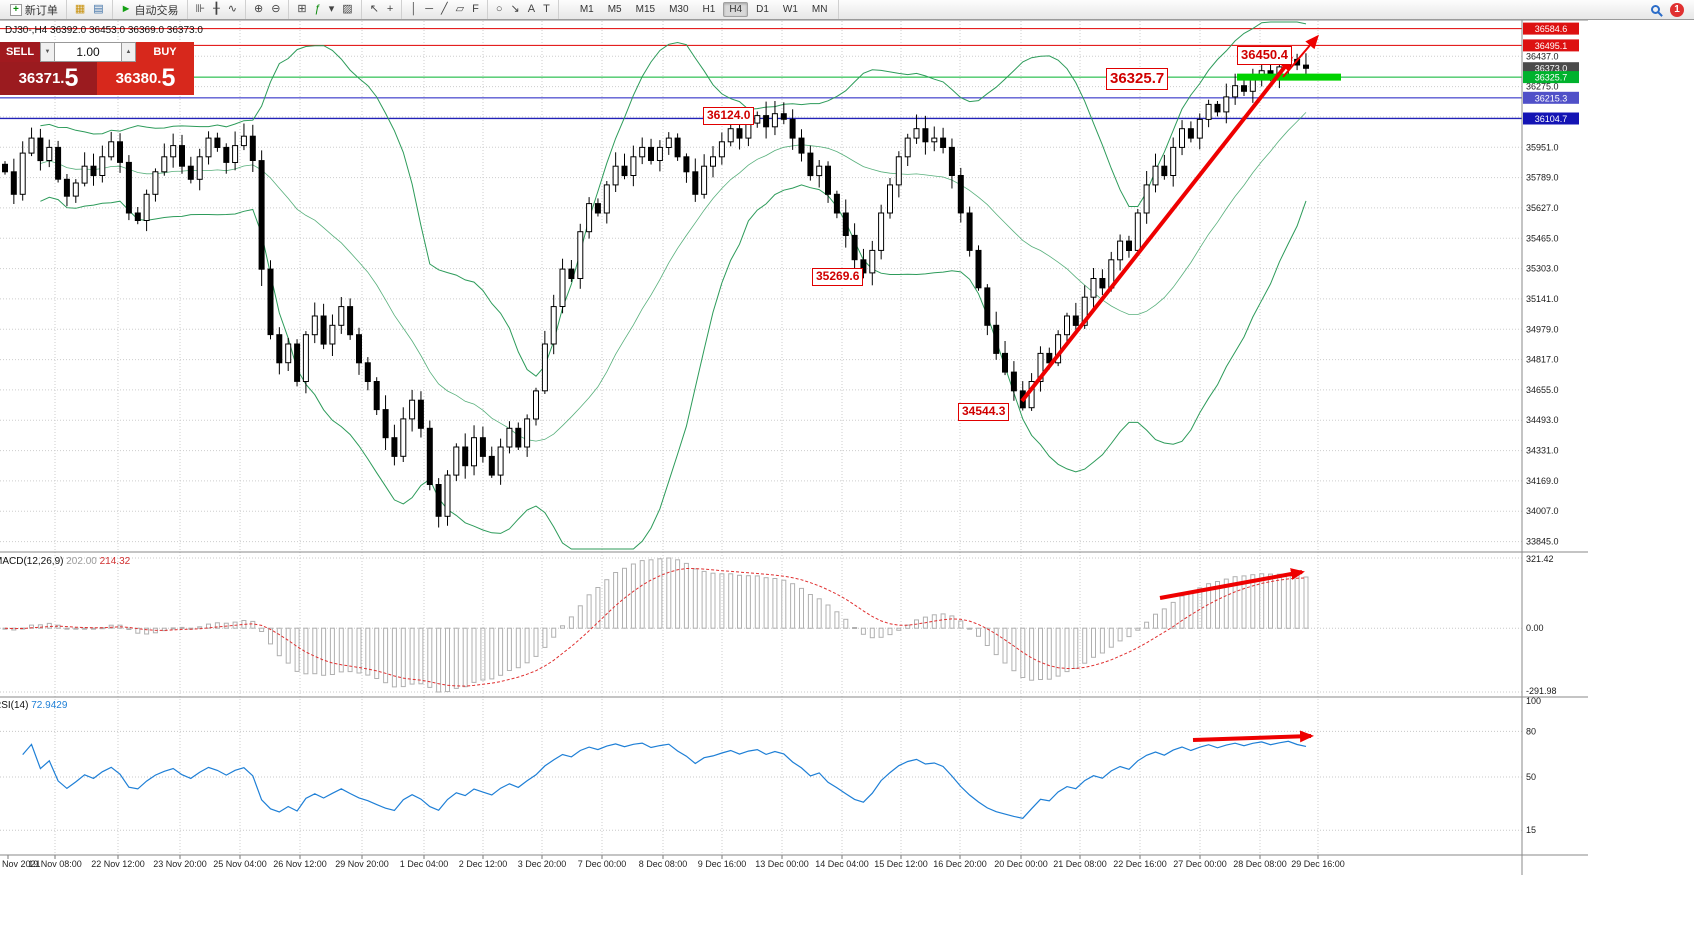  Describe the element at coordinates (1021, 864) in the screenshot. I see `time-axis-label: 20 Dec 00:00` at that location.